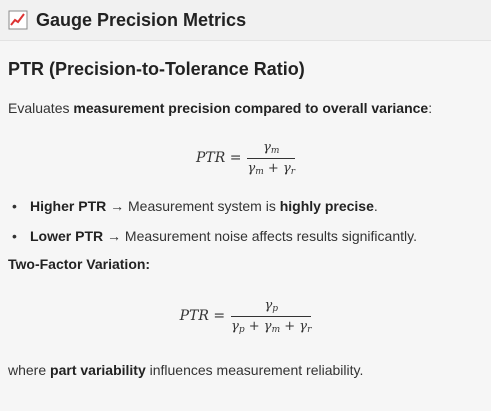 The image size is (491, 411). I want to click on fraction: γm γm + γr, so click(271, 158).